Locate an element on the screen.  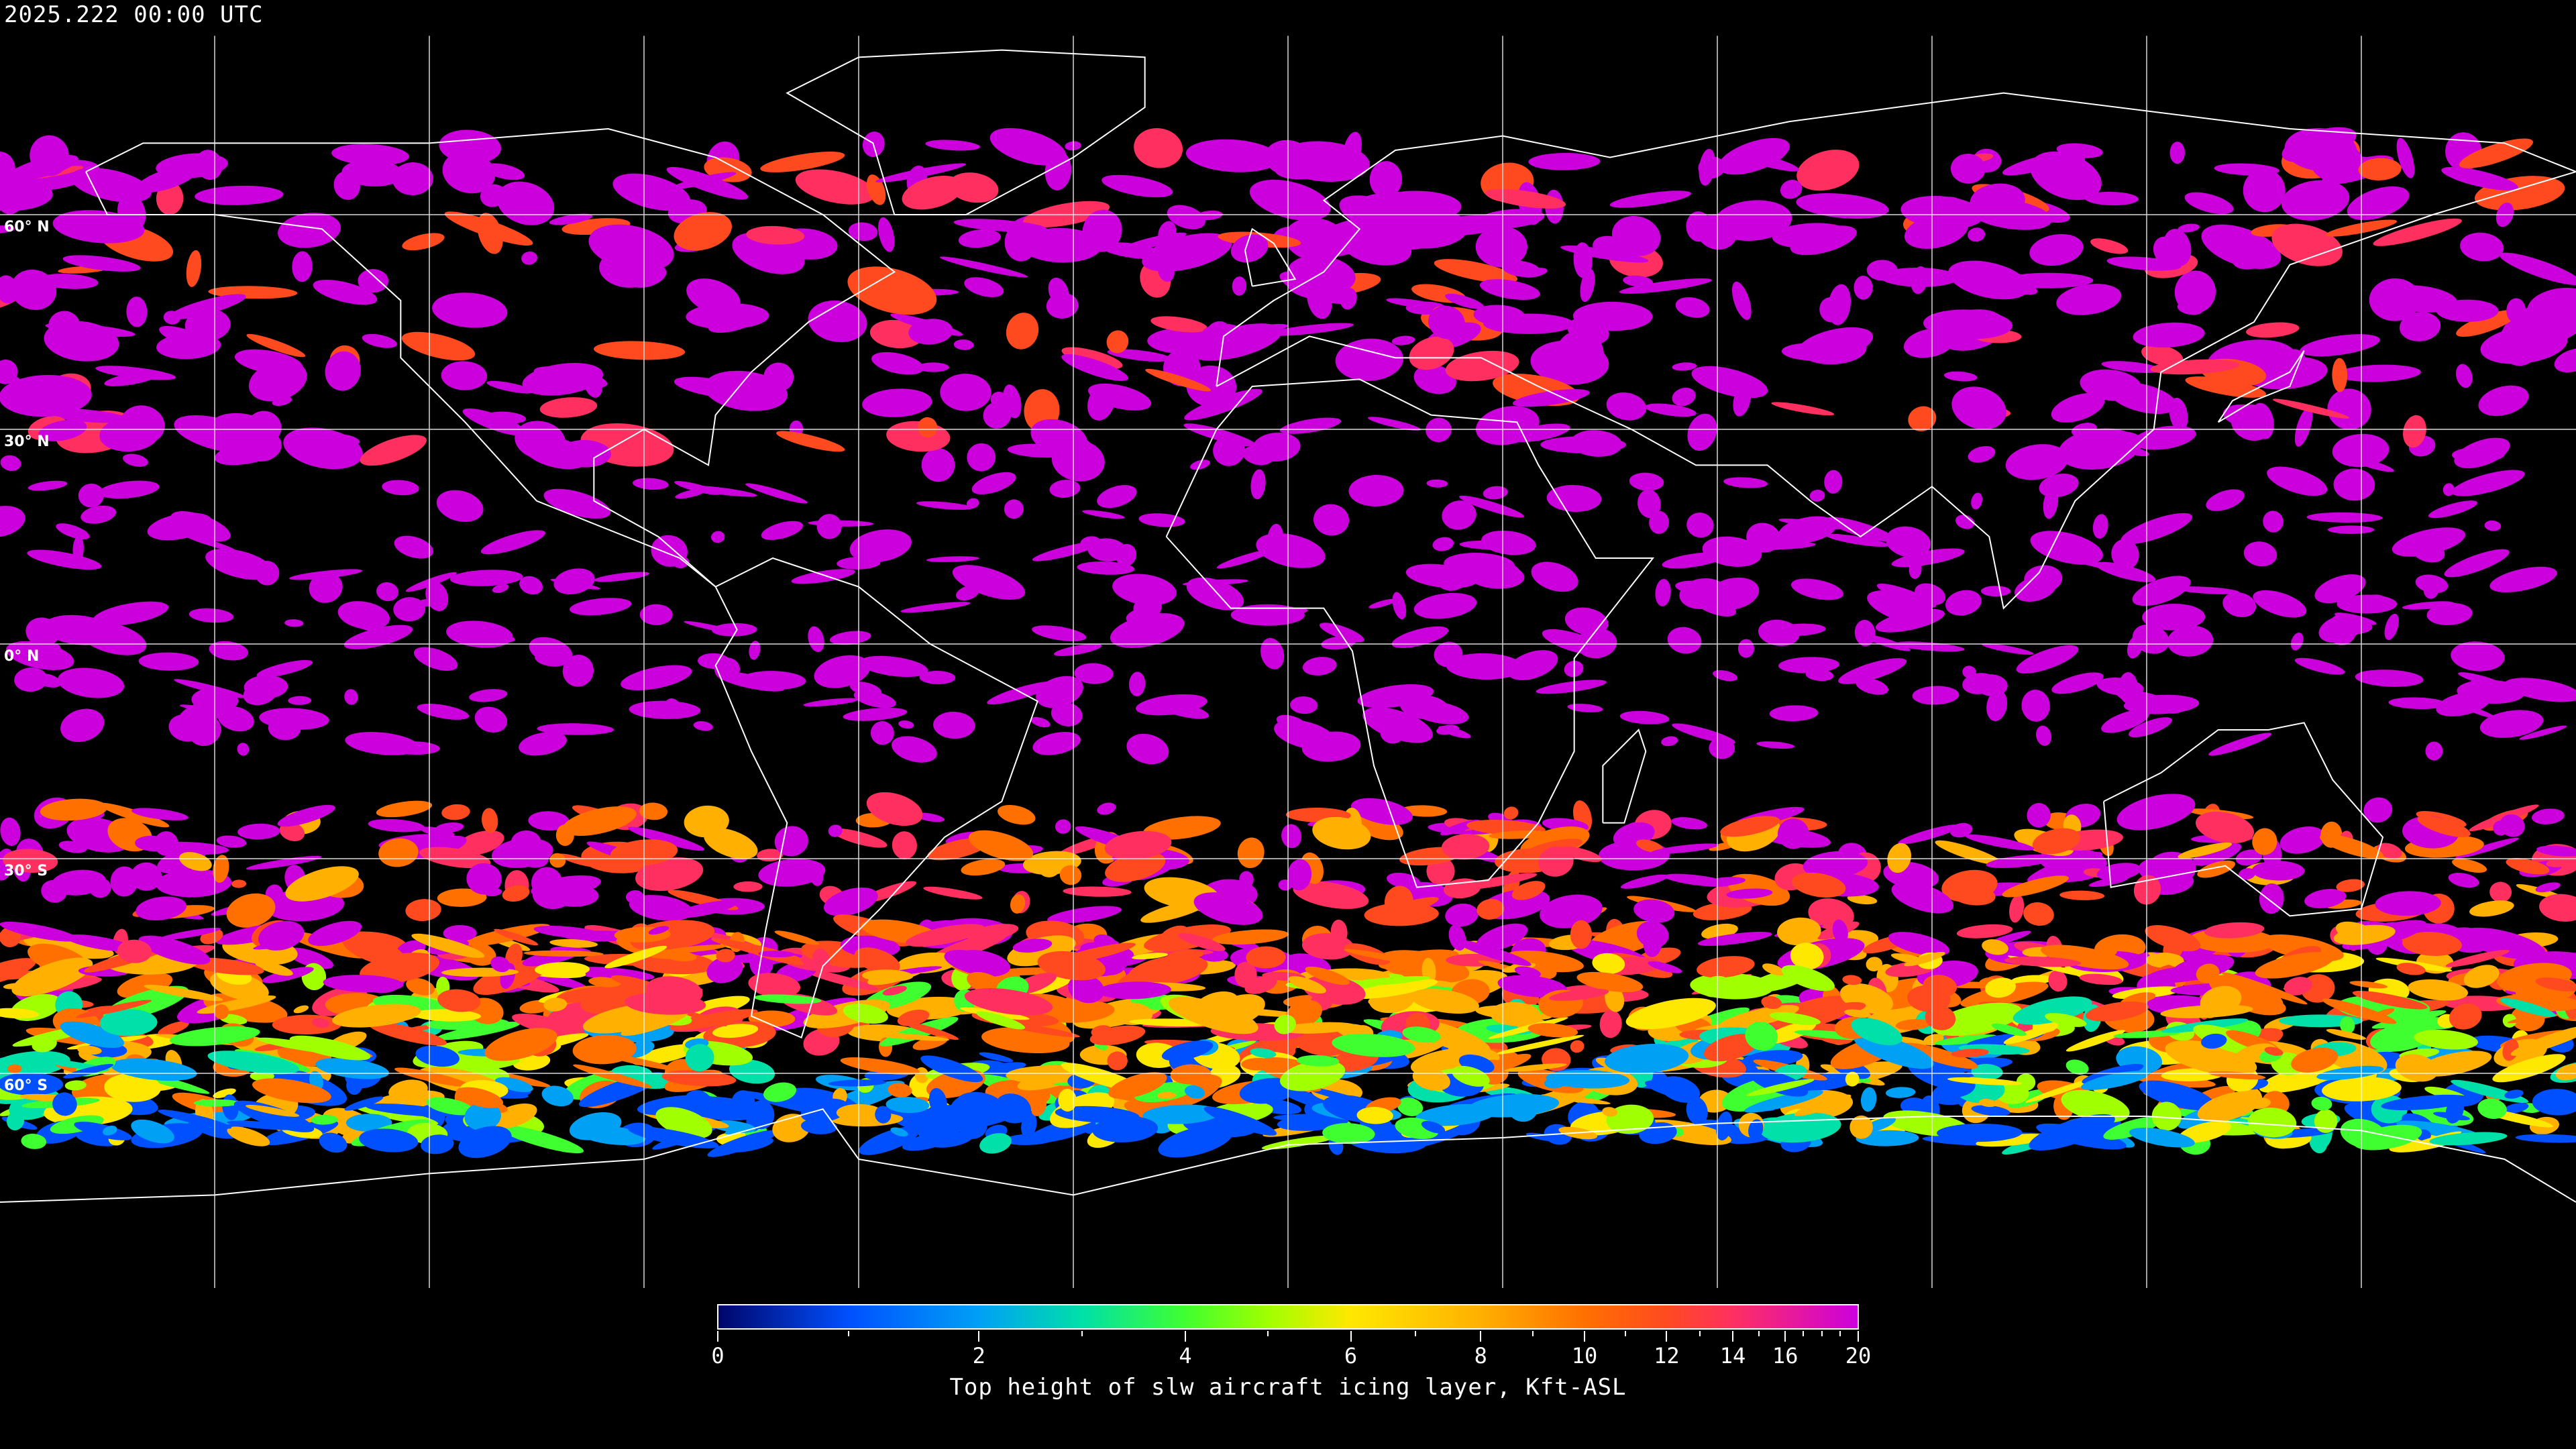
minor-tick is located at coordinates (1082, 1333).